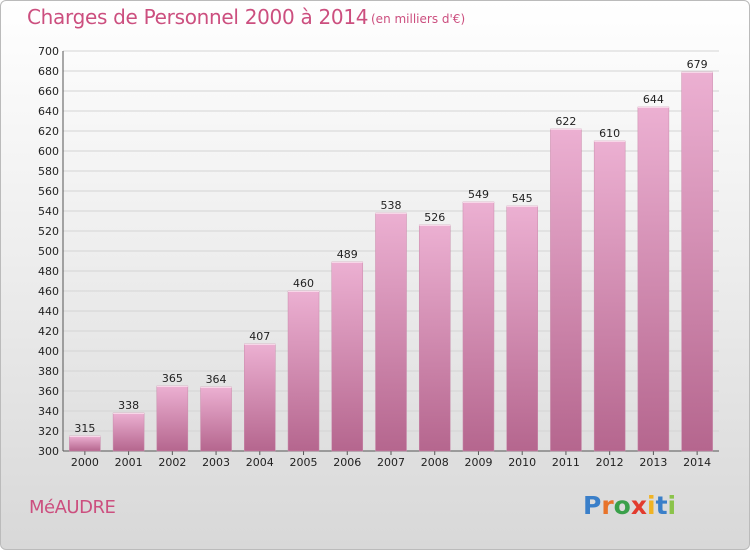 Image resolution: width=750 pixels, height=550 pixels. What do you see at coordinates (260, 462) in the screenshot?
I see `x-tick-label: 2004` at bounding box center [260, 462].